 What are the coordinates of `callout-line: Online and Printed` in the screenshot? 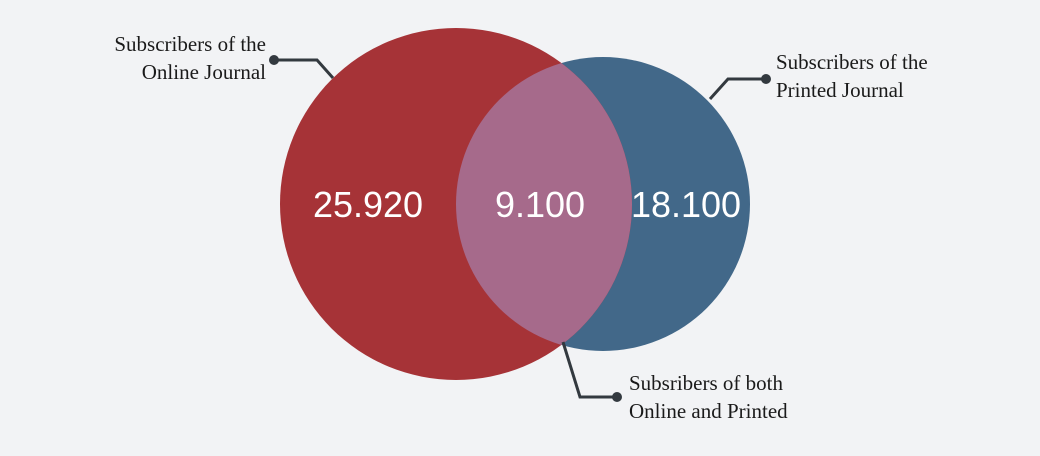 It's located at (708, 411).